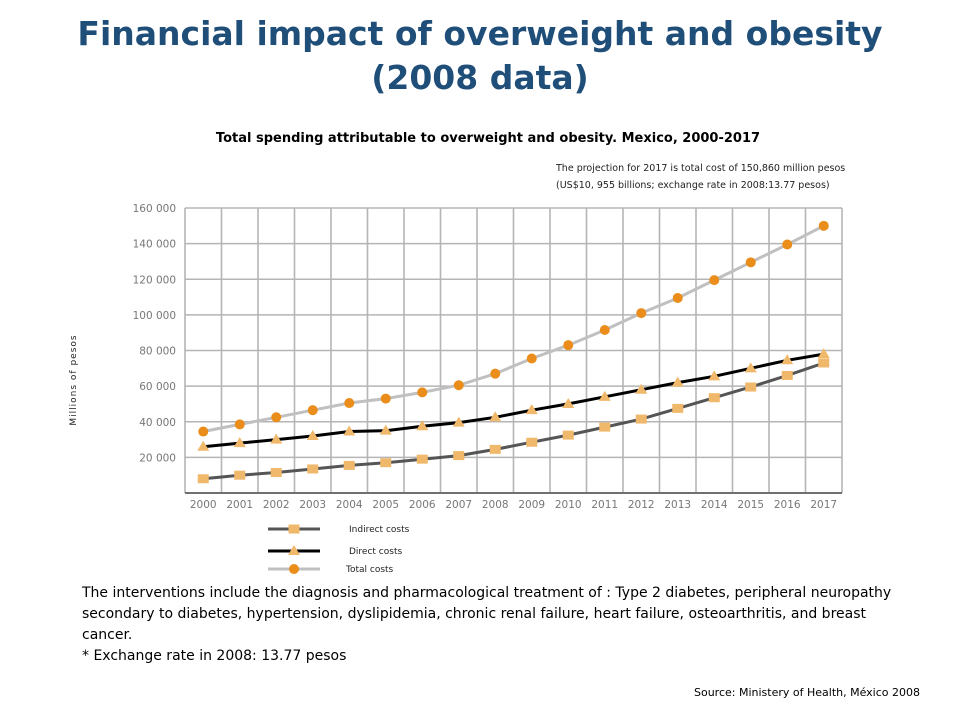 The width and height of the screenshot is (960, 720). What do you see at coordinates (157, 423) in the screenshot?
I see `y-tick-label: 40 000` at bounding box center [157, 423].